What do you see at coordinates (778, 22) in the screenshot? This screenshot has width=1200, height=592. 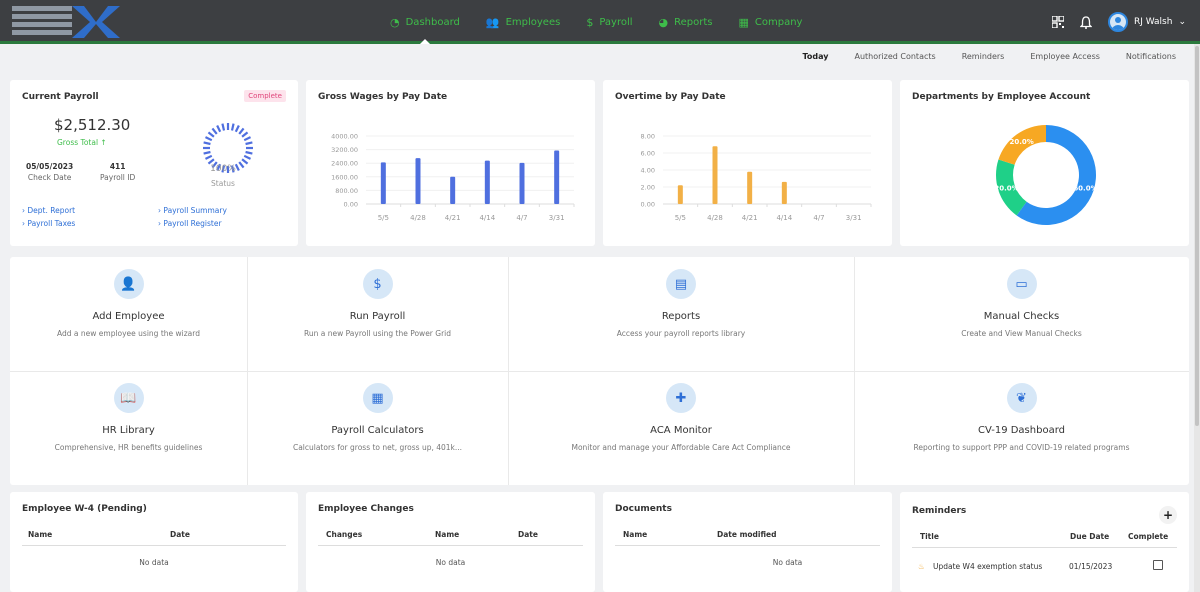 I see `nav-label: Company` at bounding box center [778, 22].